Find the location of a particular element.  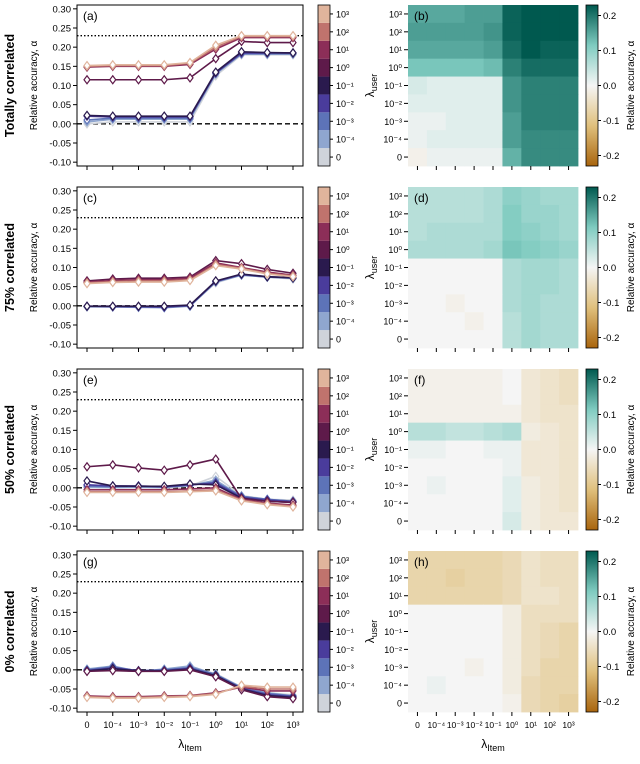

legend-tick-label: 10³ is located at coordinates (342, 378).